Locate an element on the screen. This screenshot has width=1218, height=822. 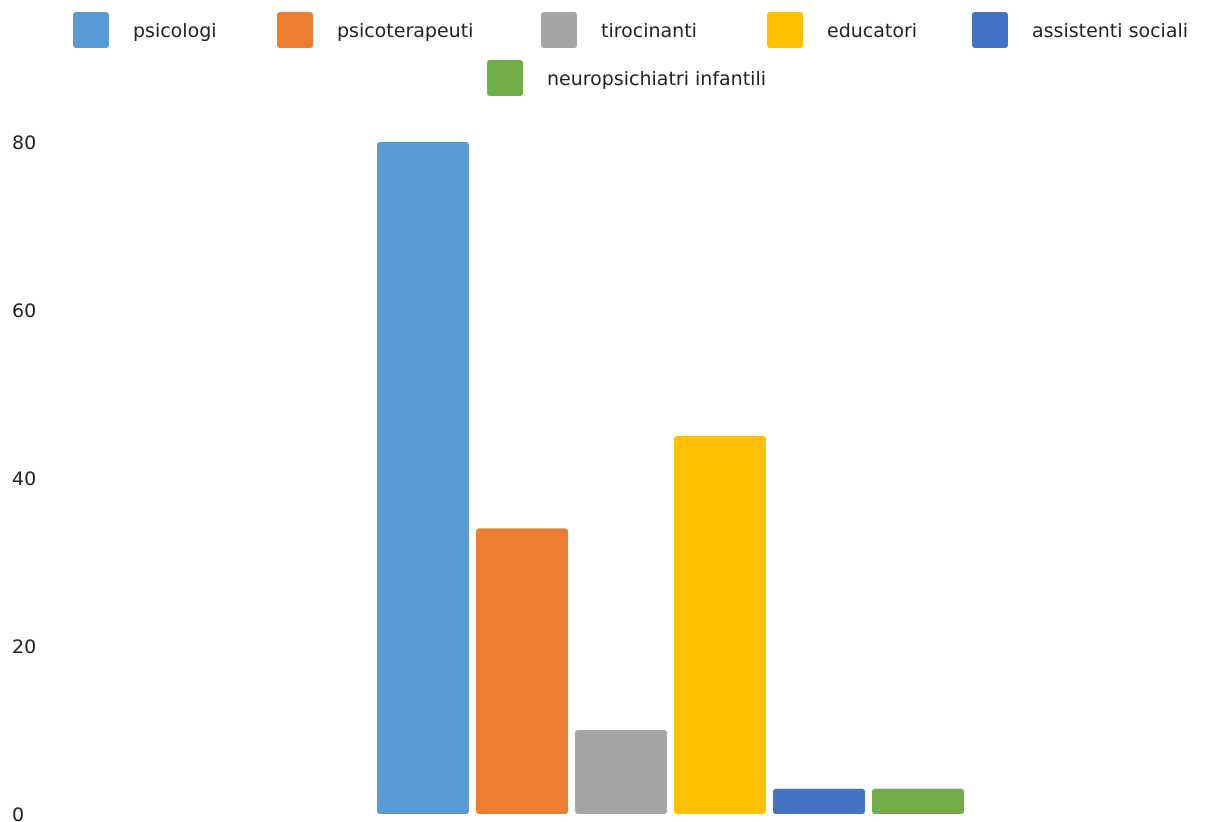
legend-label: assistenti sociali is located at coordinates (1110, 31).